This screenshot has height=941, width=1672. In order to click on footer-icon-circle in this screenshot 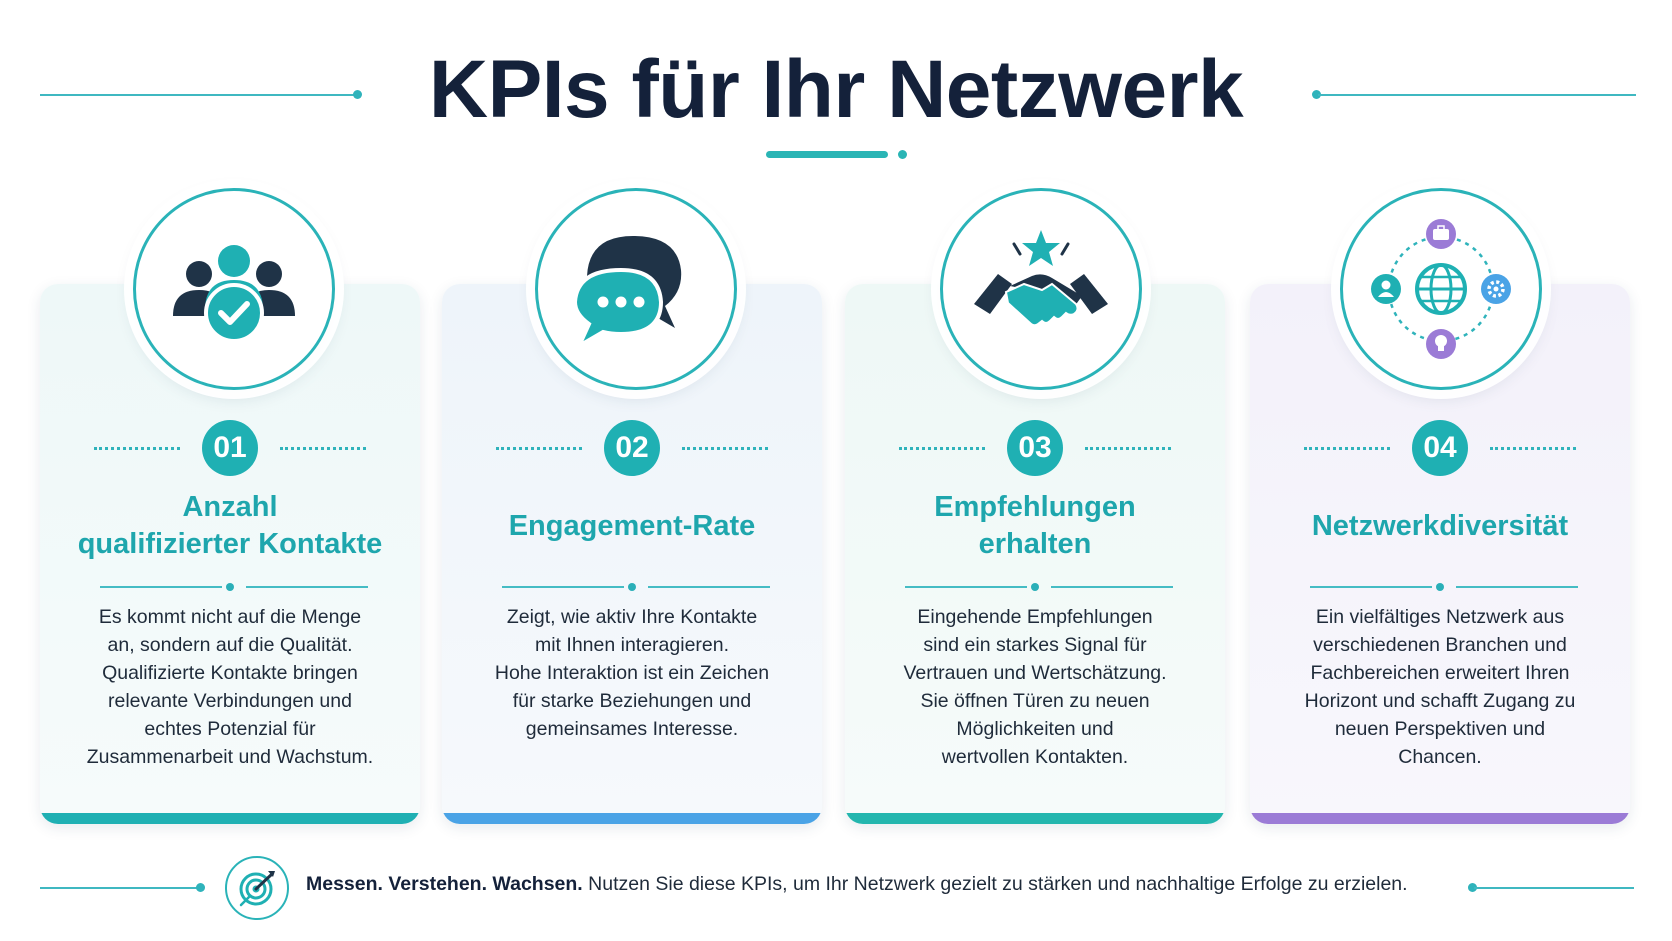, I will do `click(257, 888)`.